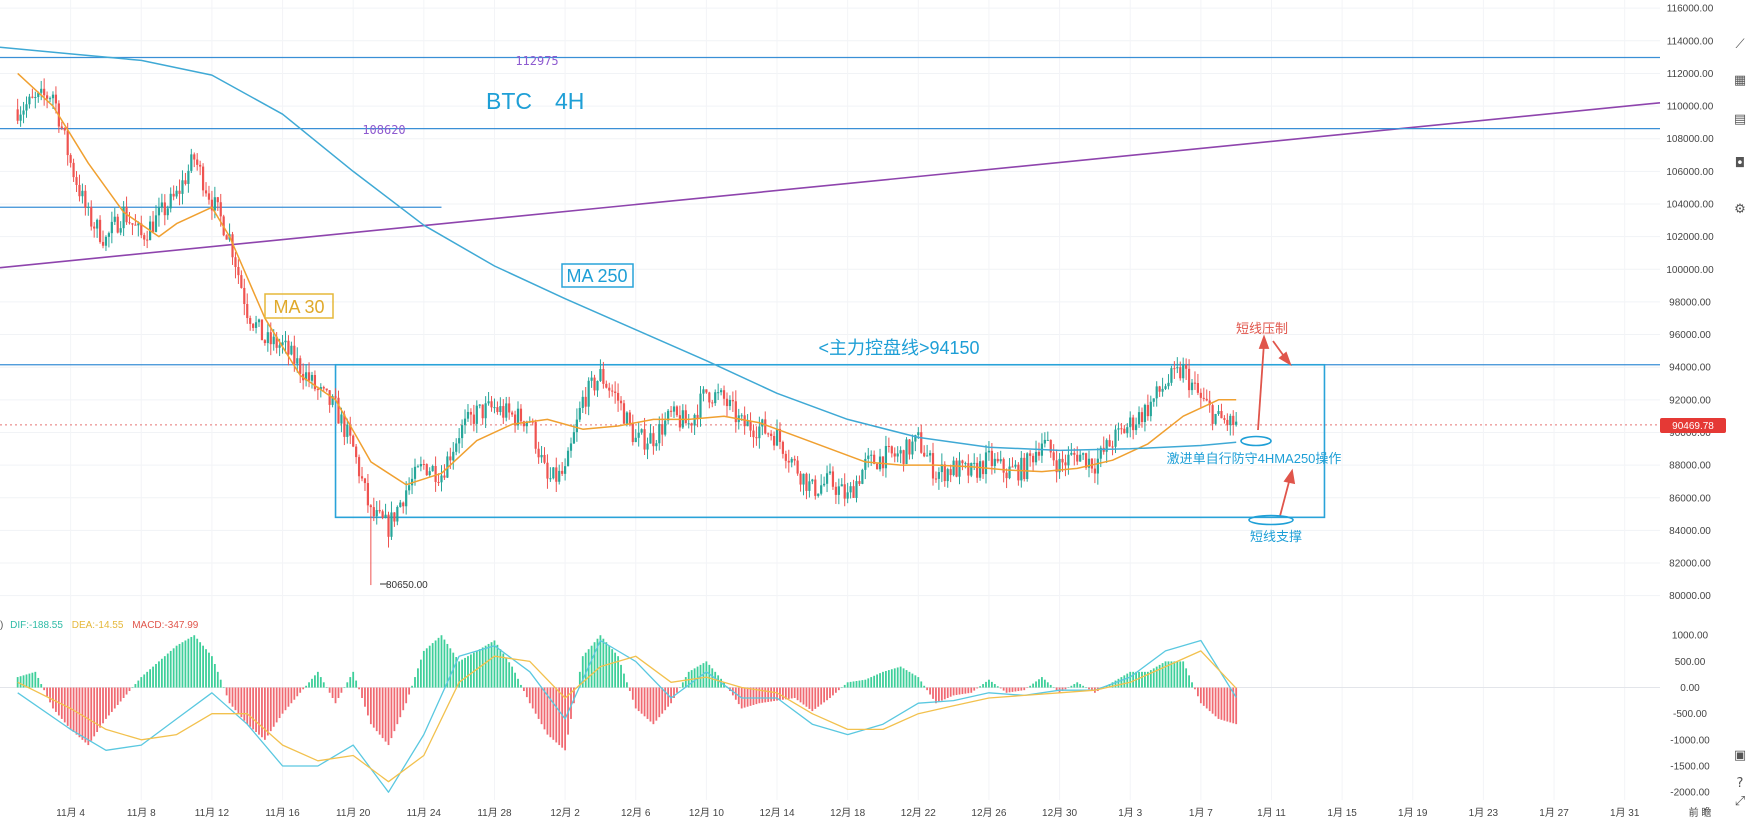 Image resolution: width=1752 pixels, height=828 pixels. Describe the element at coordinates (1740, 755) in the screenshot. I see `grid-icon: ▣` at that location.